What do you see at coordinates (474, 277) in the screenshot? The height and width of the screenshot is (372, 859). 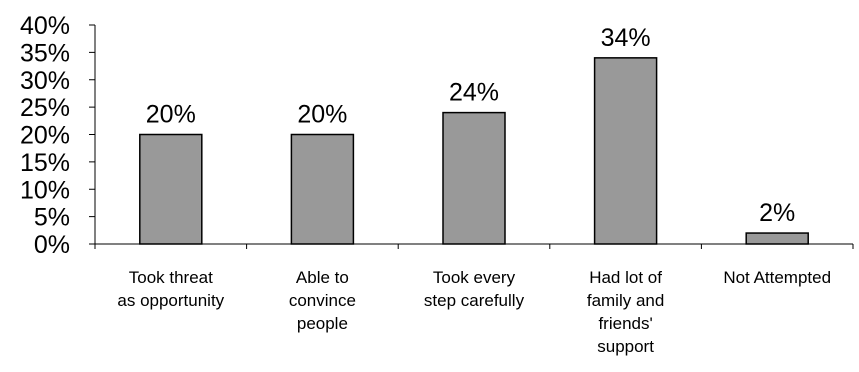 I see `category-label-line: Took every` at bounding box center [474, 277].